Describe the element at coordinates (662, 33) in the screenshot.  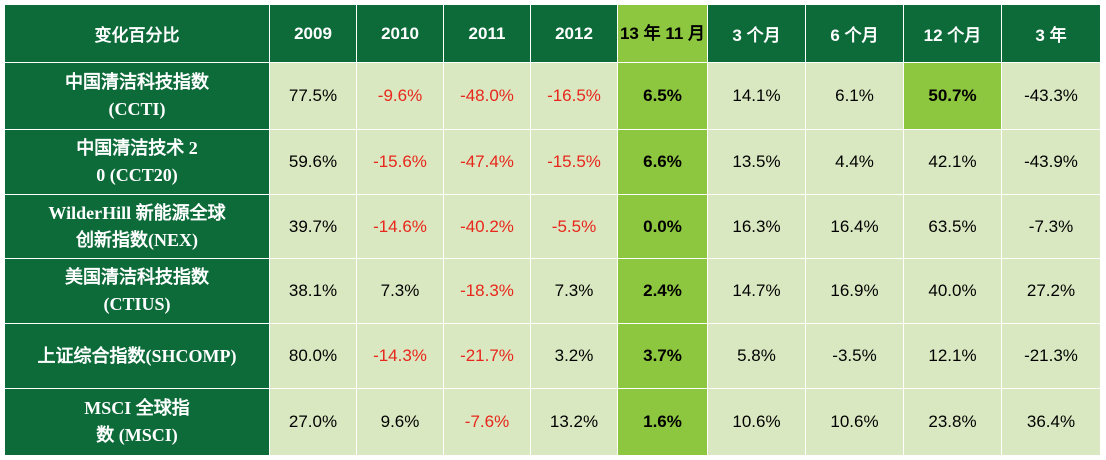
I see `column-header: 13 年 11 月` at that location.